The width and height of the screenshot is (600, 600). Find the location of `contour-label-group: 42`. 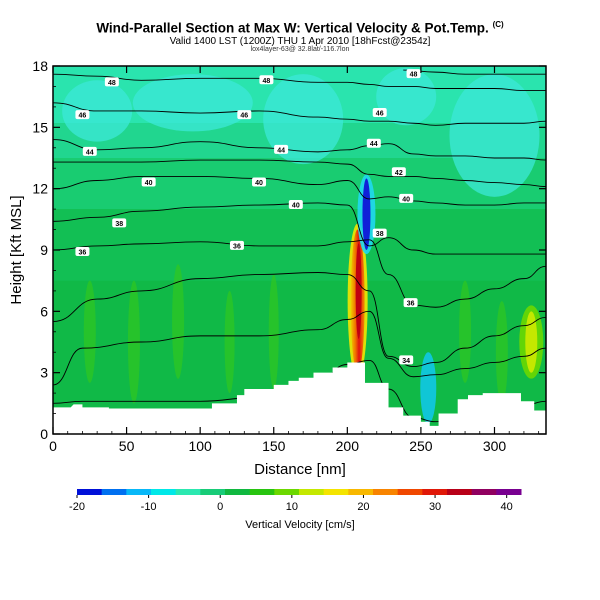

contour-label-group: 42 is located at coordinates (398, 172).